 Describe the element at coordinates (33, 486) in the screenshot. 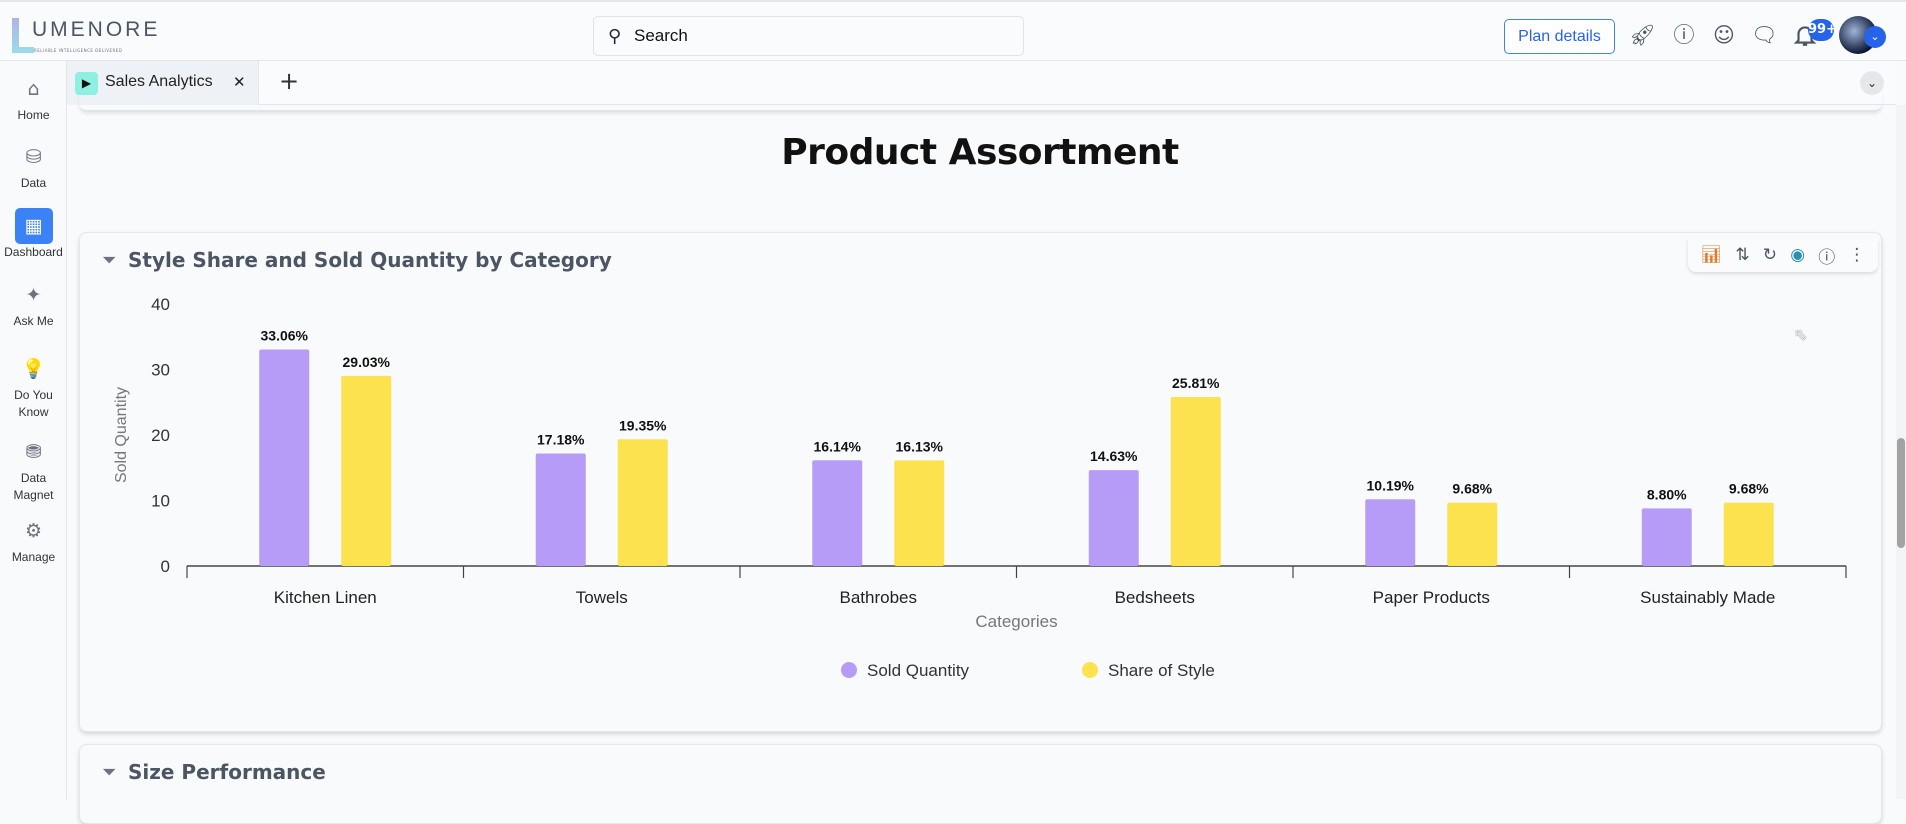

I see `sidebar-item-label: Data Magnet` at that location.